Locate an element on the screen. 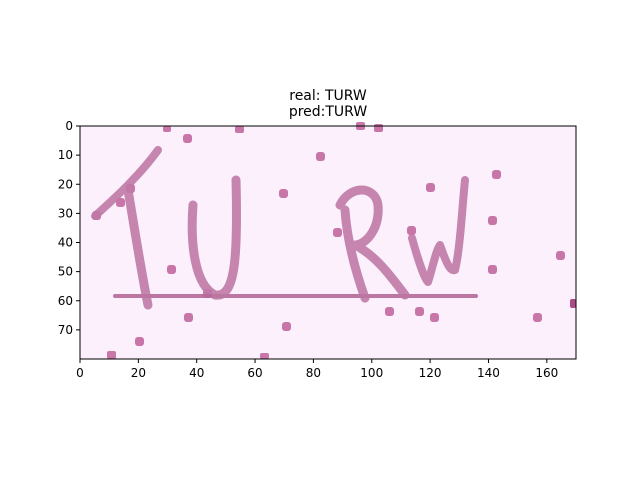 The height and width of the screenshot is (480, 640). letter-w is located at coordinates (438, 231).